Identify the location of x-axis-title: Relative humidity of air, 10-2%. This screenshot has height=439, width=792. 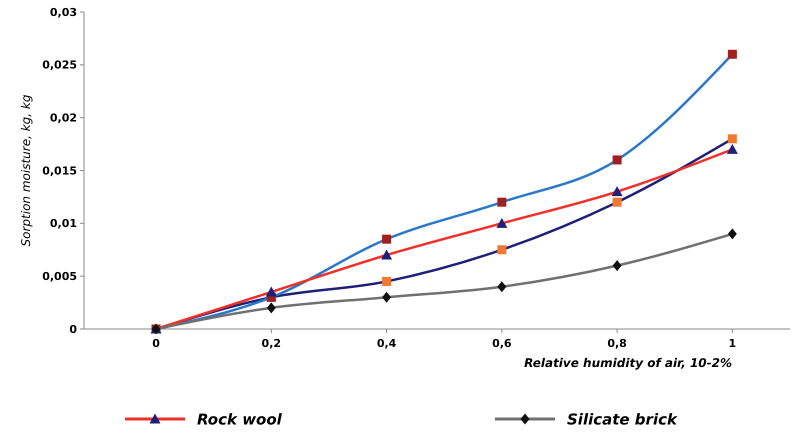
(628, 363).